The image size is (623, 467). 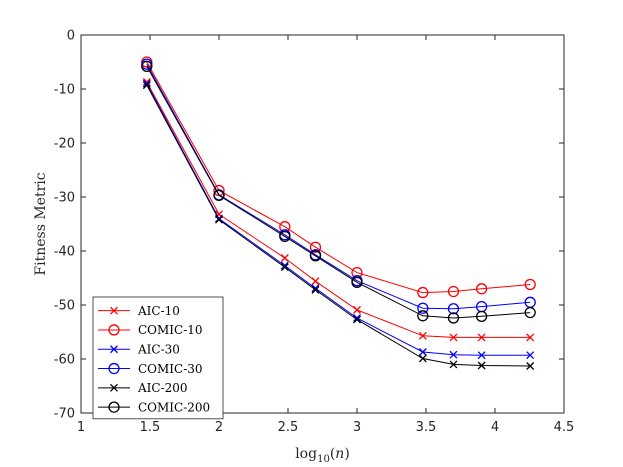 What do you see at coordinates (170, 330) in the screenshot?
I see `legend-label-comic-10: COMIC-10` at bounding box center [170, 330].